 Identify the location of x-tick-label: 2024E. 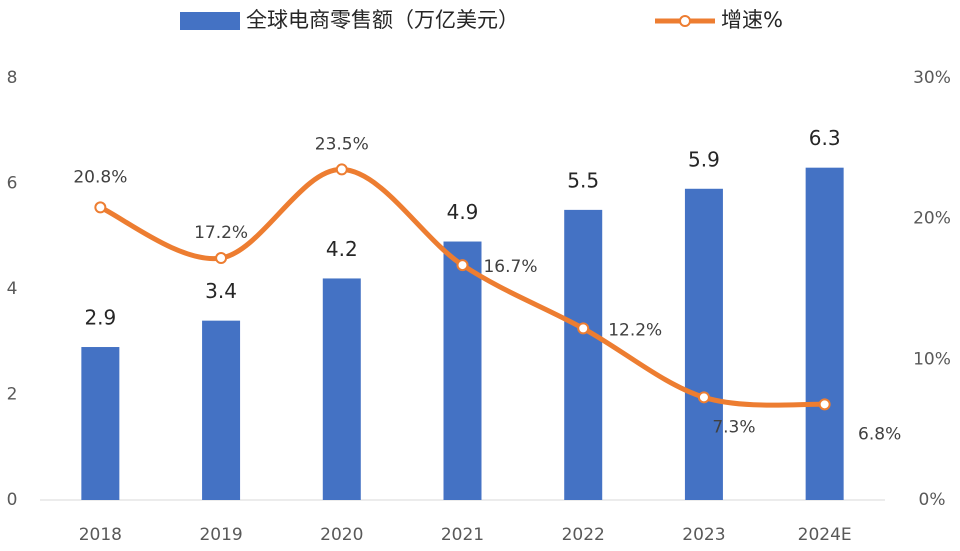
(825, 535).